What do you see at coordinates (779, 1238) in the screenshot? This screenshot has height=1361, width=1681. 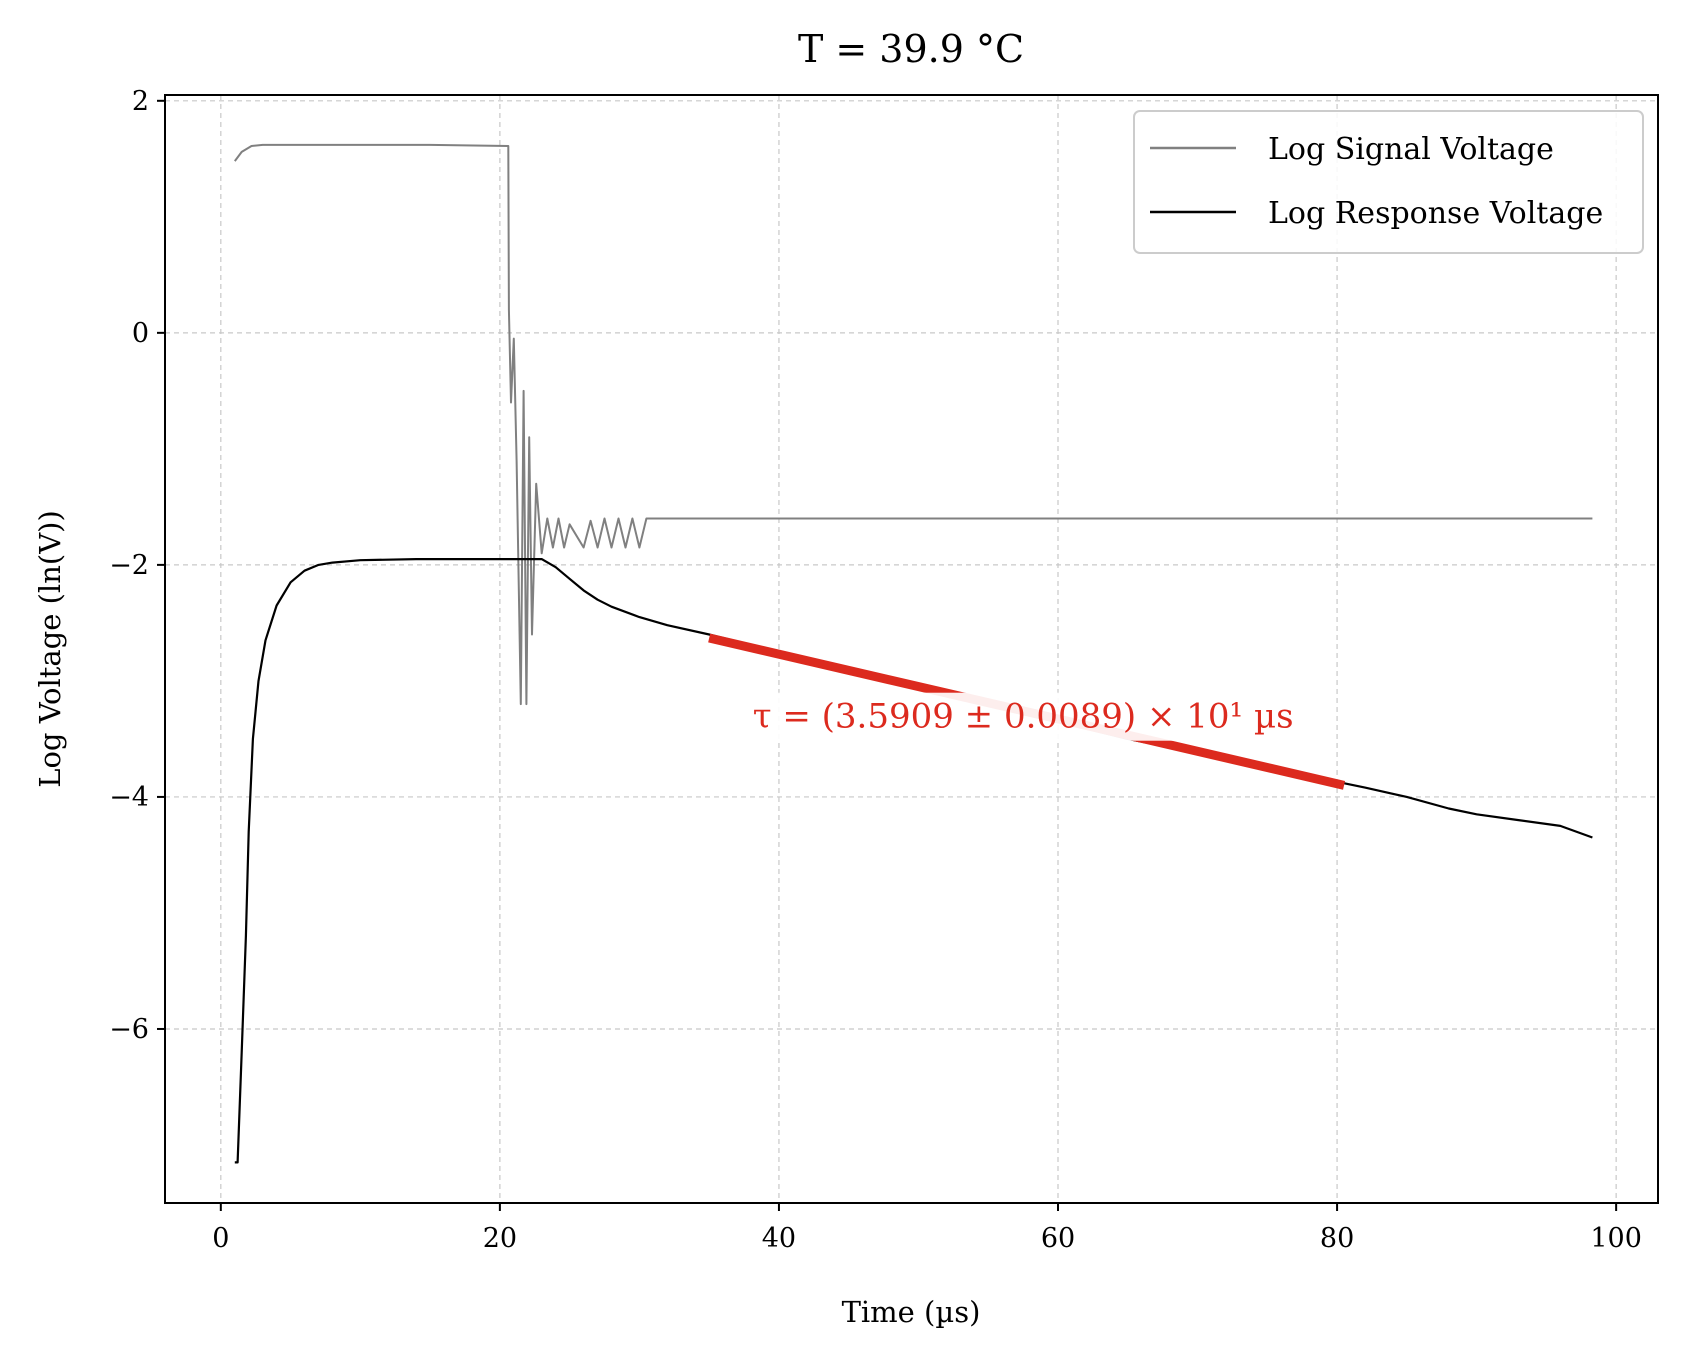 I see `x-tick-label: 40` at bounding box center [779, 1238].